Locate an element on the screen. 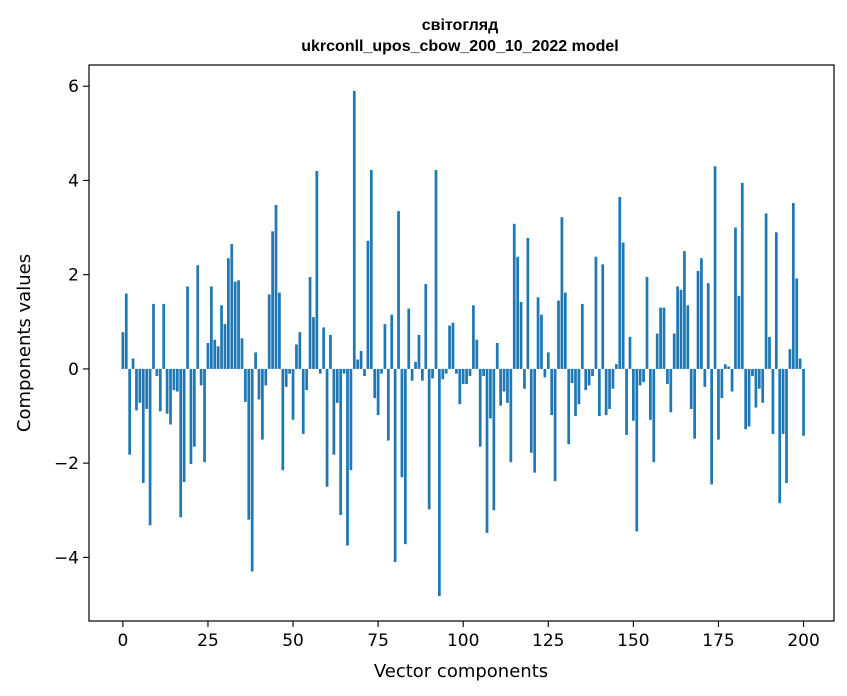 The image size is (847, 696). x-tick-label: 150 is located at coordinates (633, 641).